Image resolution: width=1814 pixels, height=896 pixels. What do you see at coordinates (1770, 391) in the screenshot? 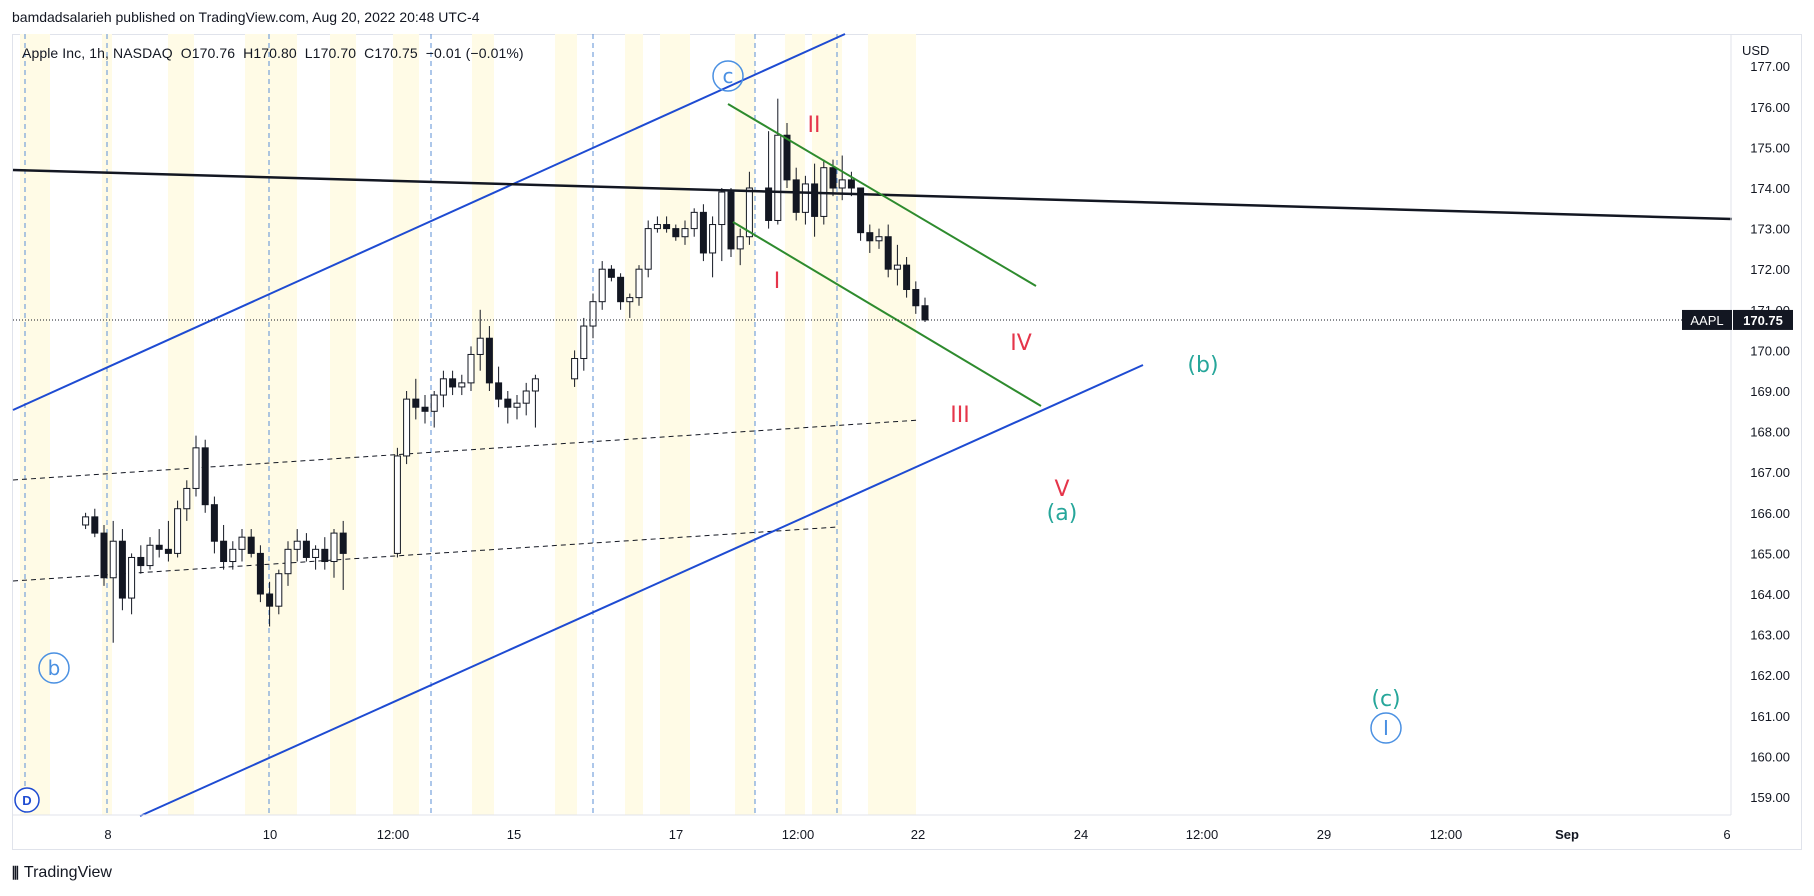
I see `price-tick-label: 169.00` at bounding box center [1770, 391].